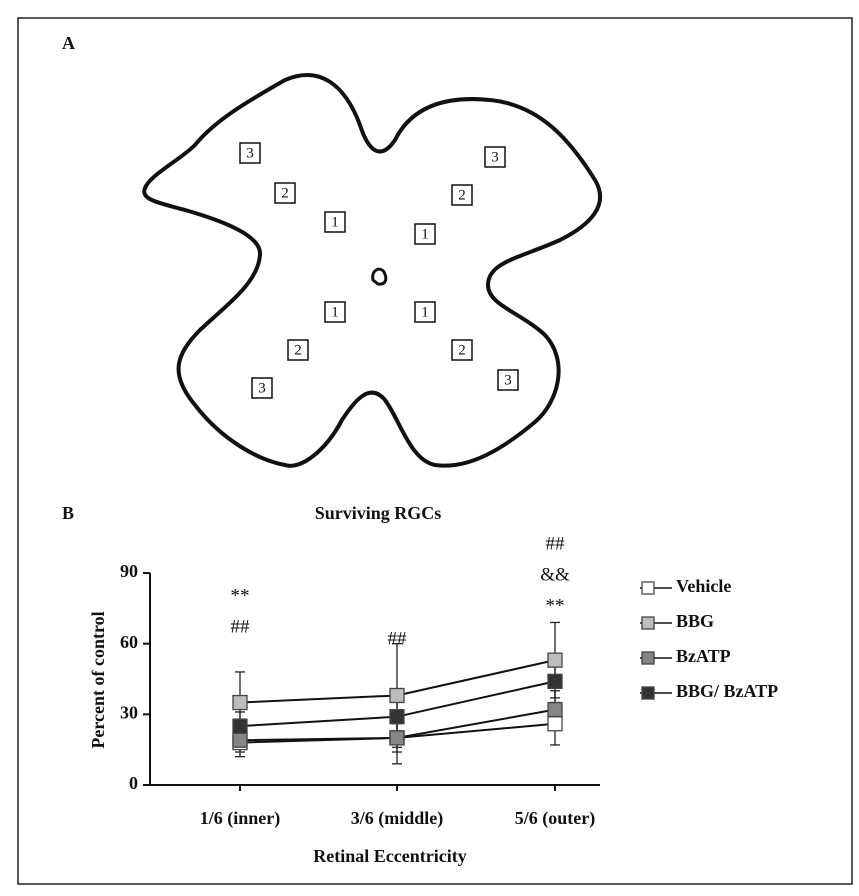 The width and height of the screenshot is (859, 896). Describe the element at coordinates (129, 571) in the screenshot. I see `y-tick-label: 90` at that location.